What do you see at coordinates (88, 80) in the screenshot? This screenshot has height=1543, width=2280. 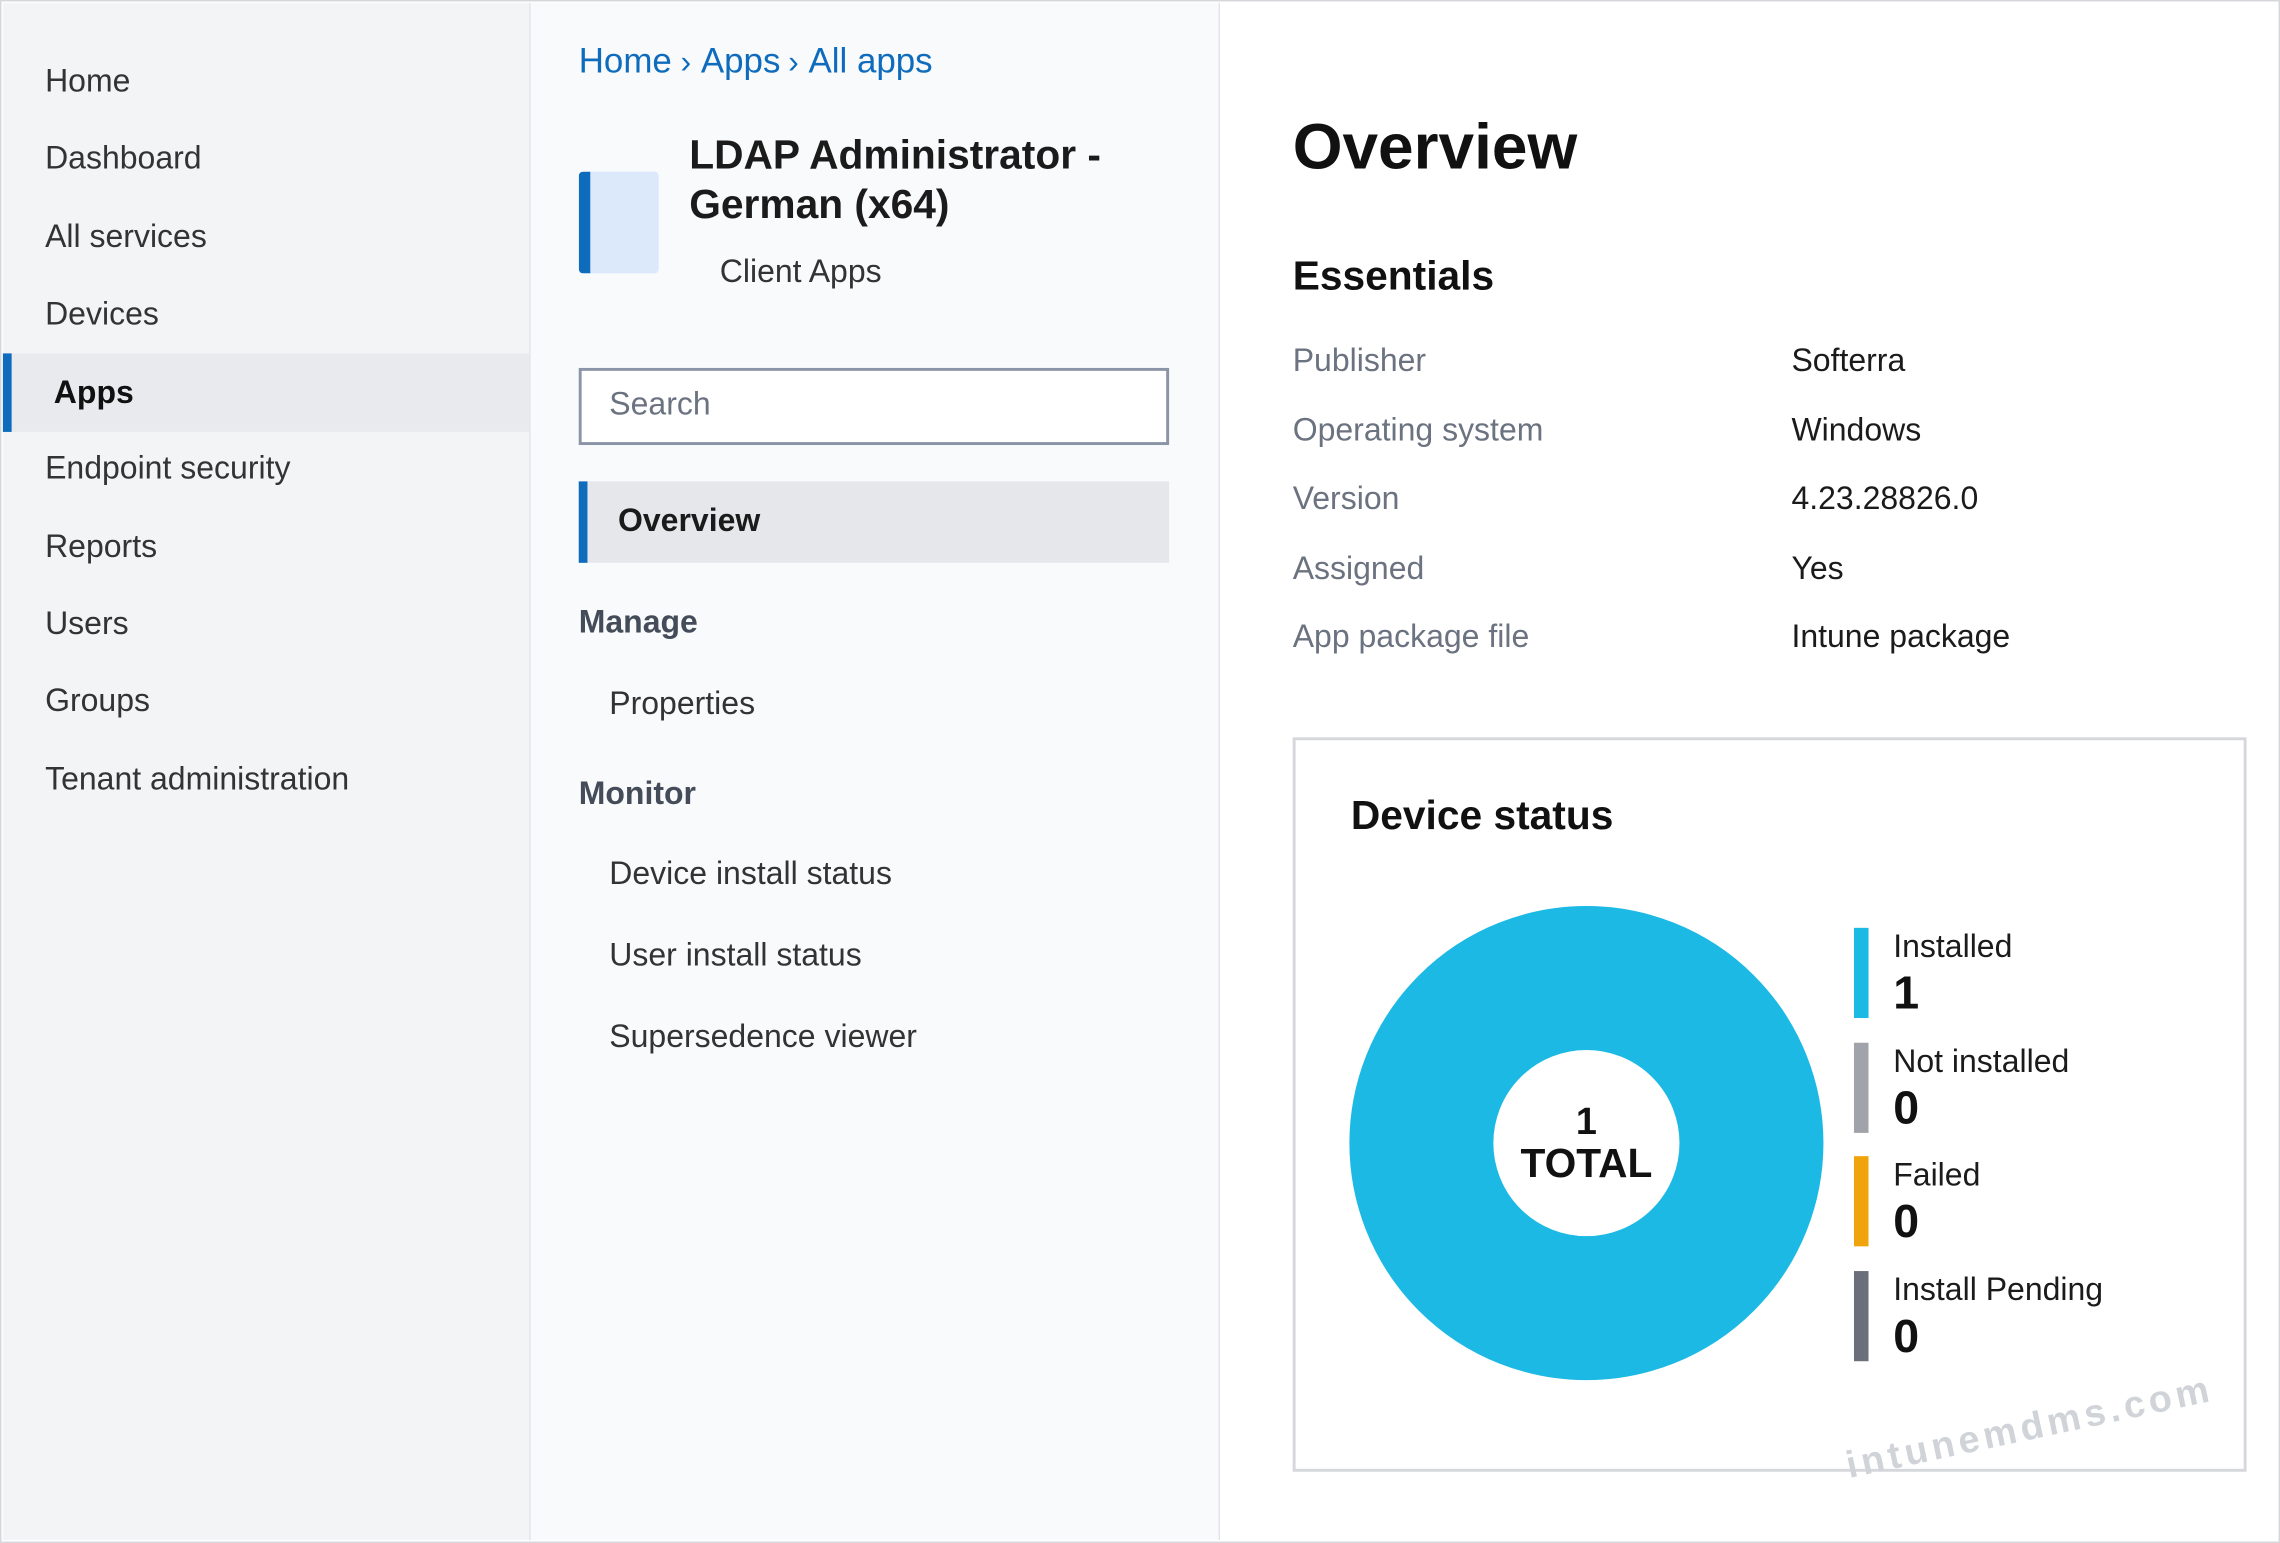 I see `nav-item: Home` at bounding box center [88, 80].